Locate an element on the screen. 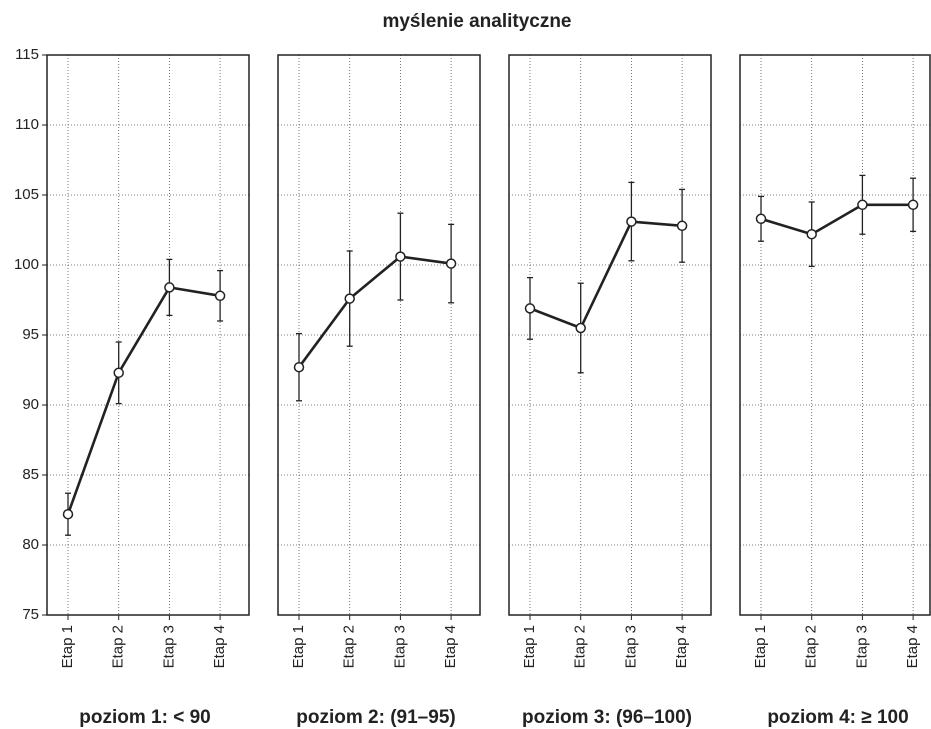  y-tick-label: 75 is located at coordinates (30, 614).